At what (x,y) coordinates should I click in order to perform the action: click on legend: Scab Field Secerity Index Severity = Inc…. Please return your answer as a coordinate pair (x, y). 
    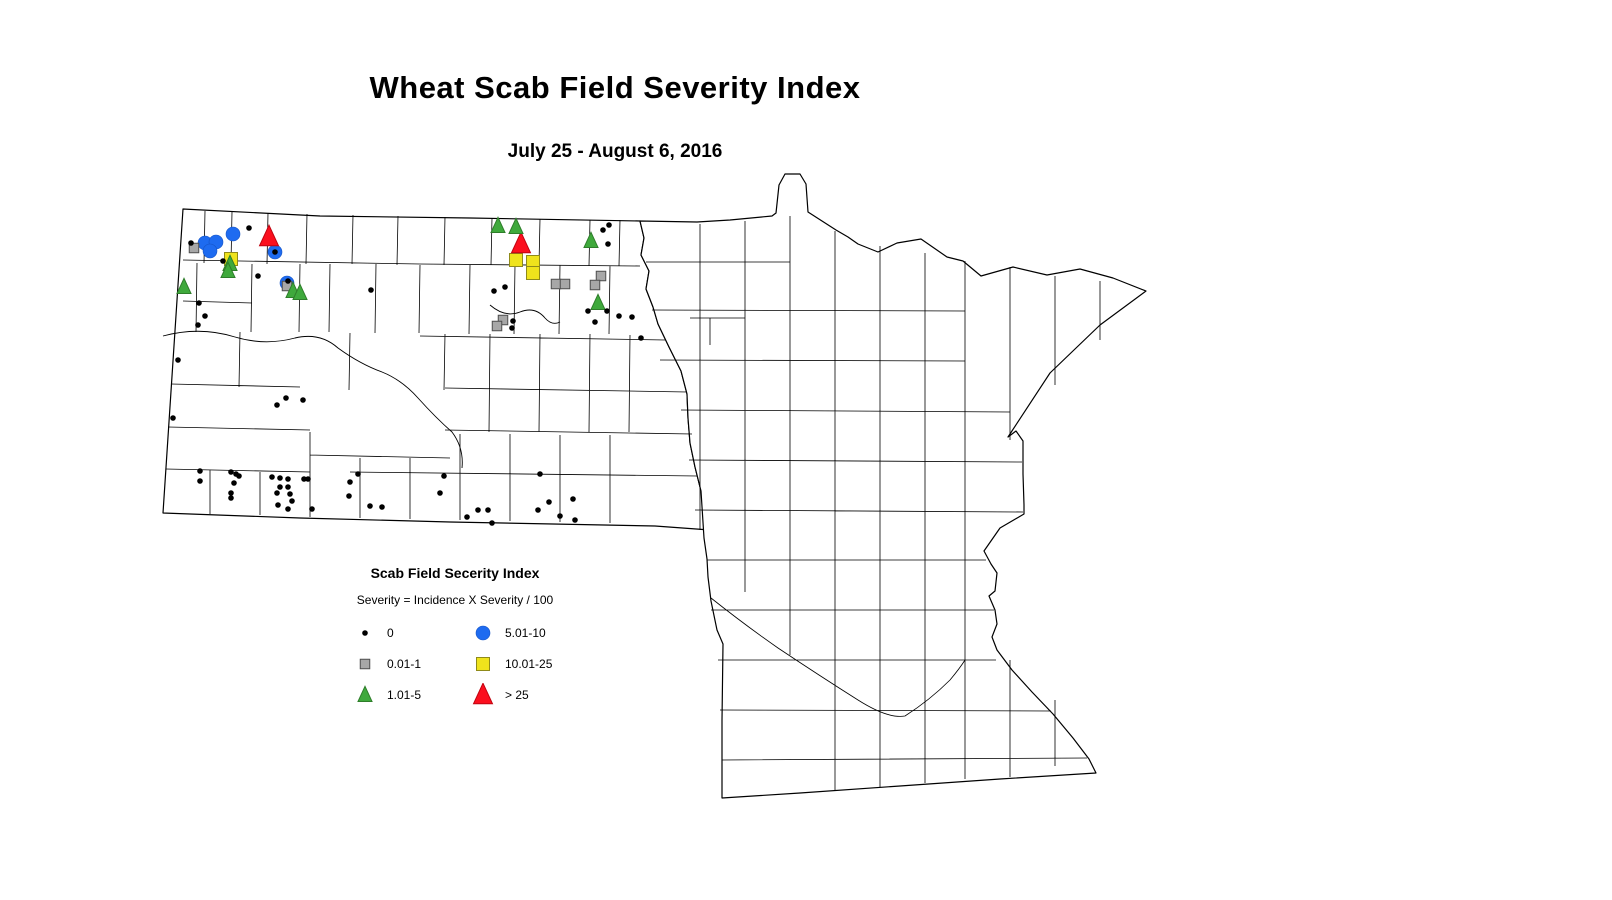
    Looking at the image, I should click on (455, 637).